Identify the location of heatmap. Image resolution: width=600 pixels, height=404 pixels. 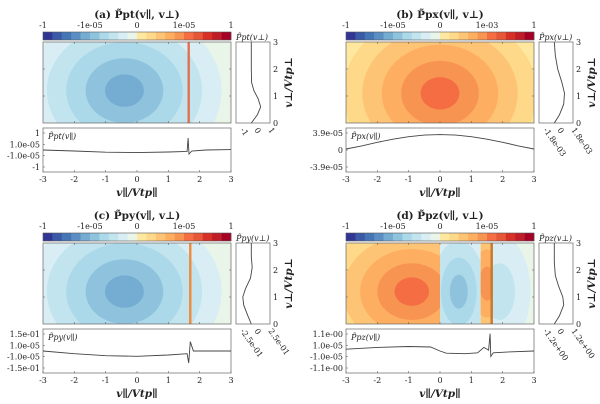
(137, 283).